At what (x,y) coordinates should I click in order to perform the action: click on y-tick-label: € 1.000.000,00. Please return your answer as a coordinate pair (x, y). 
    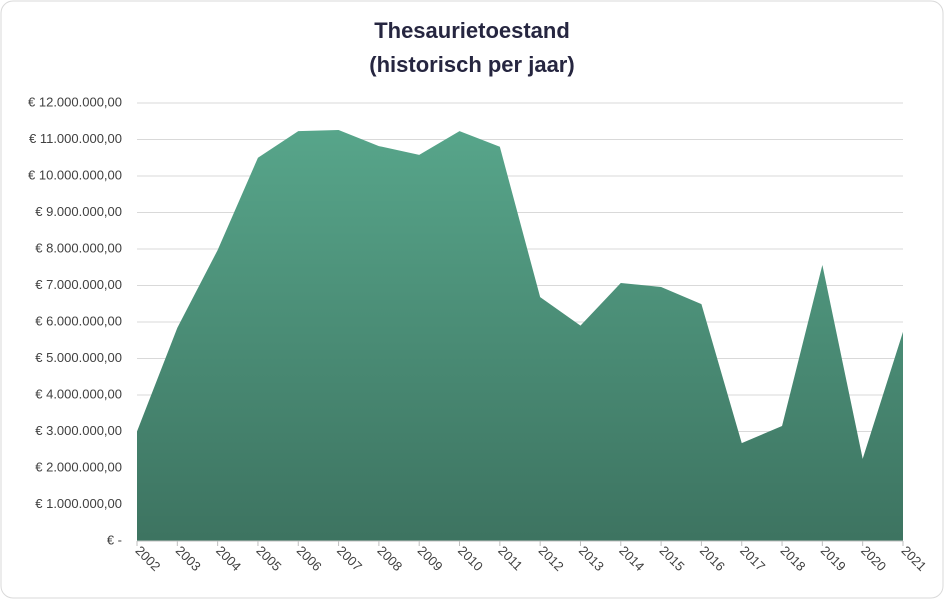
    Looking at the image, I should click on (78, 503).